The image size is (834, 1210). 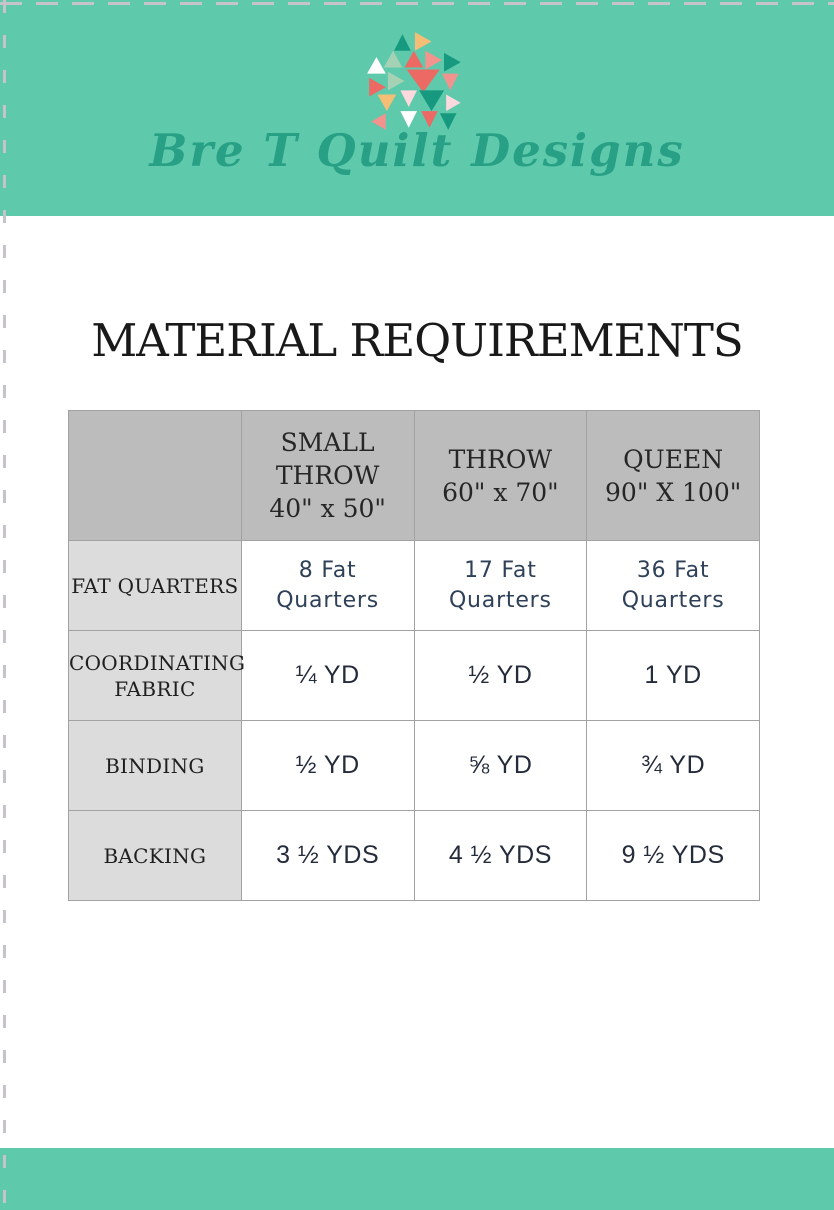 I want to click on row-label-backing: BACKING, so click(x=155, y=855).